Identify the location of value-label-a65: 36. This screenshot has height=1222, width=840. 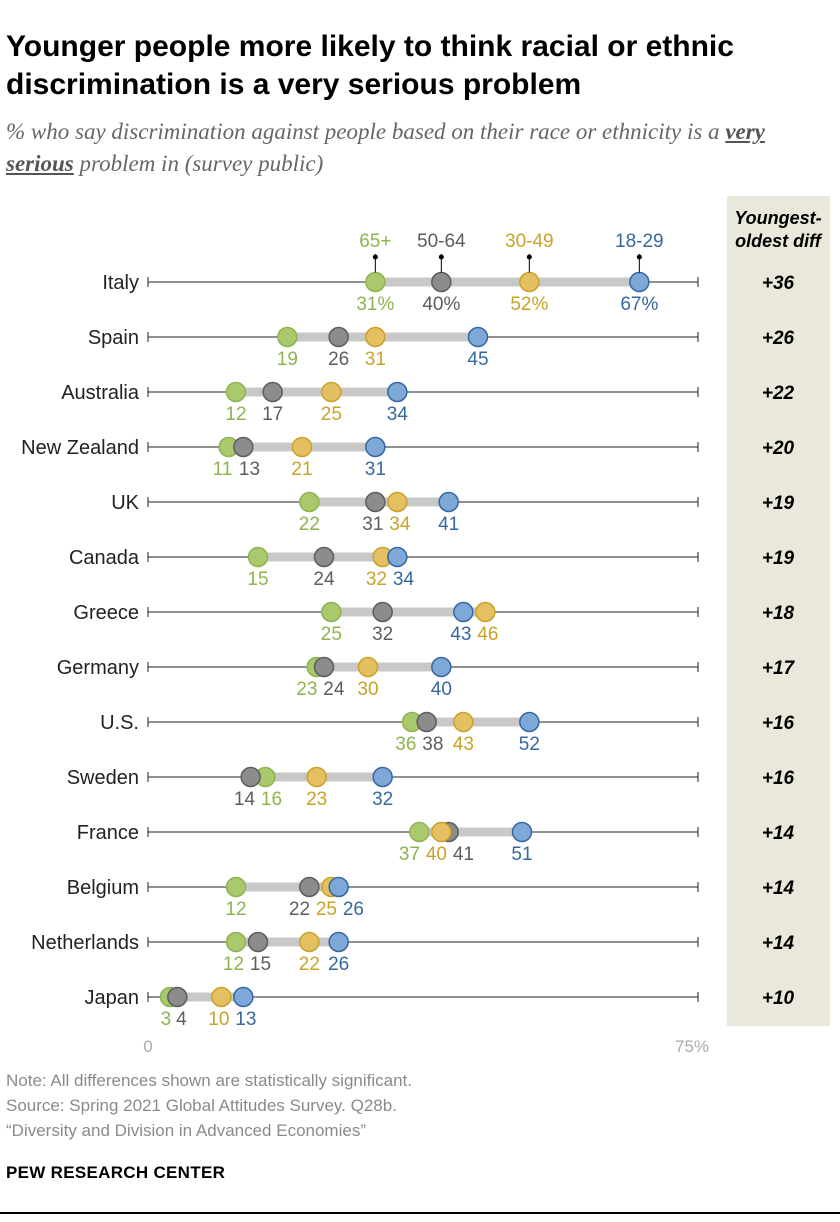
(405, 744).